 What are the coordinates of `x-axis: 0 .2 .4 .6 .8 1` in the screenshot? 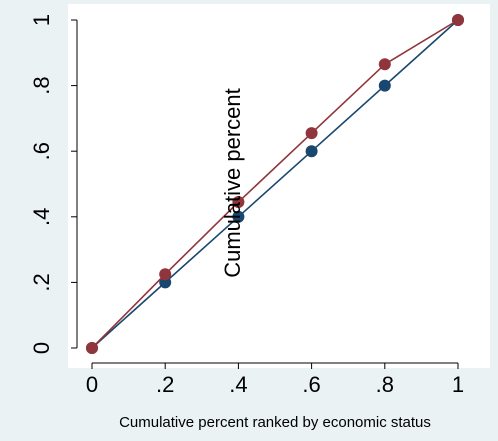 It's located at (275, 379).